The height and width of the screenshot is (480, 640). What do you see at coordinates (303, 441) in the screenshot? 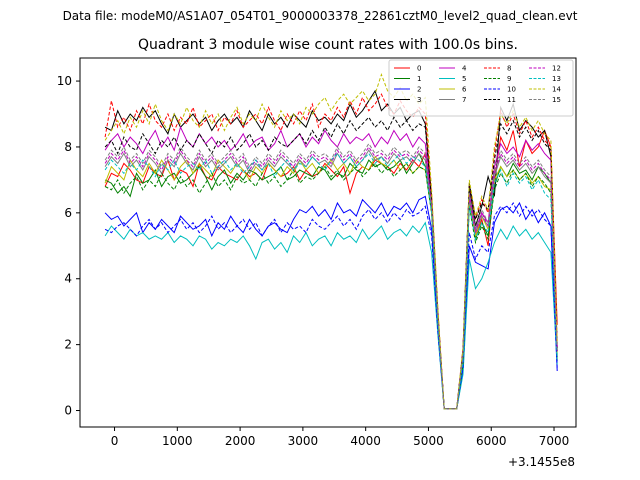
I see `x-tick-label: 3000` at bounding box center [303, 441].